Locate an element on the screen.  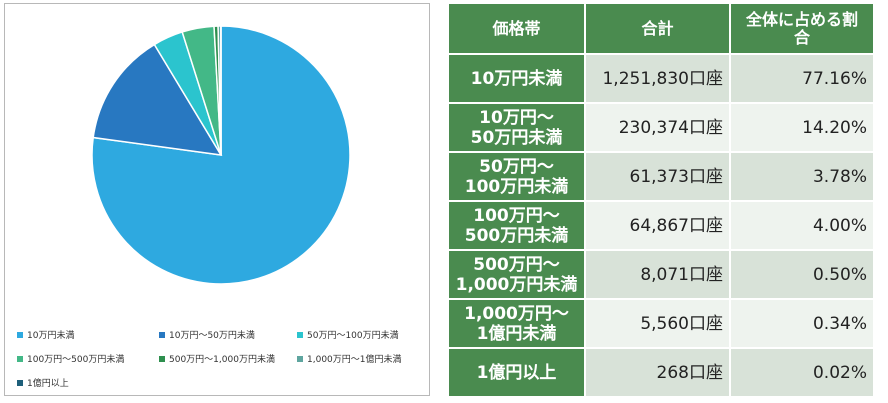
legend-item: 1億円以上 is located at coordinates (43, 382).